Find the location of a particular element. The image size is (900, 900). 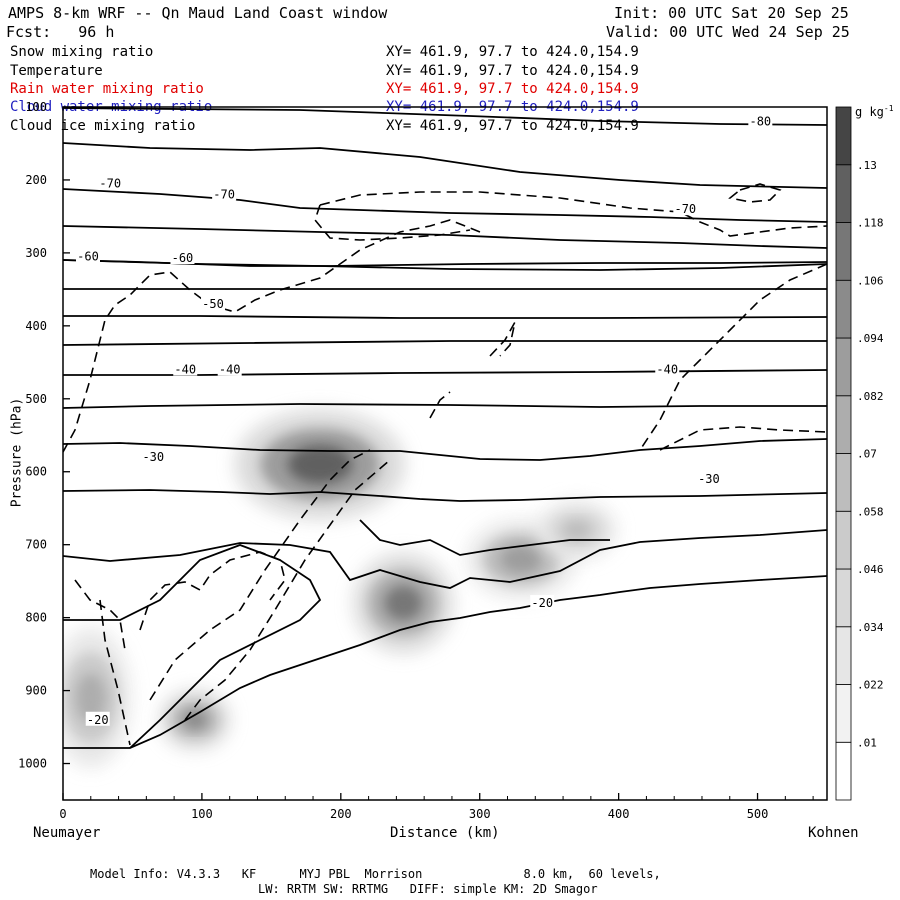

colorbar-label: .094 is located at coordinates (870, 338).